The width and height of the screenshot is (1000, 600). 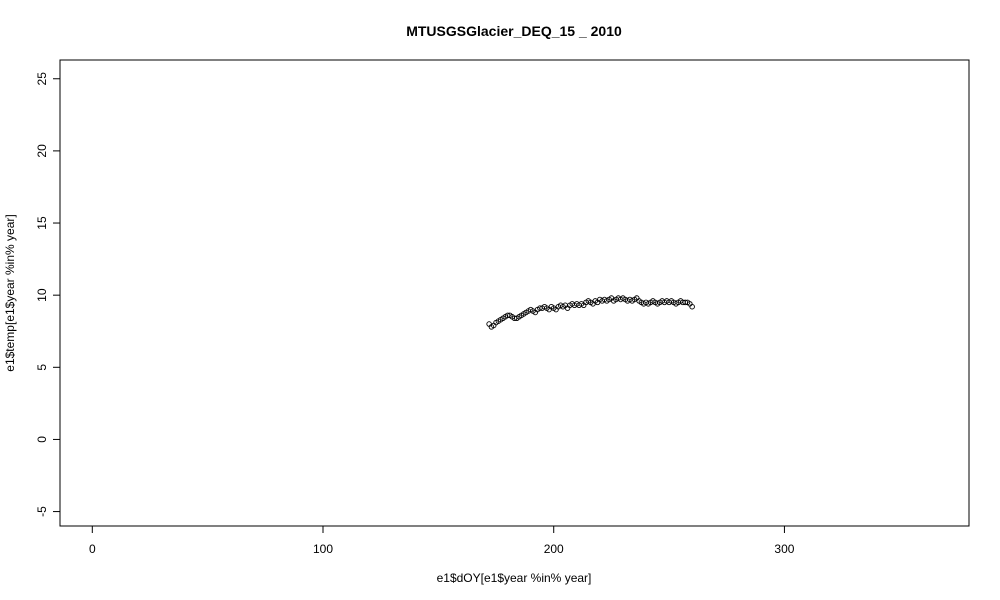 What do you see at coordinates (42, 439) in the screenshot?
I see `y-tick-label: 0` at bounding box center [42, 439].